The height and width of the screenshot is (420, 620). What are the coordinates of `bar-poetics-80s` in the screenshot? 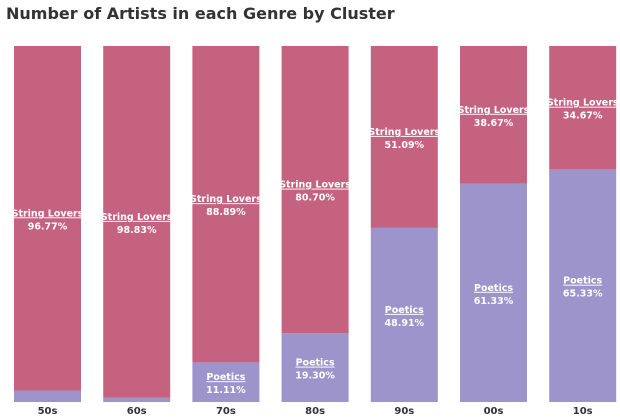 It's located at (315, 367).